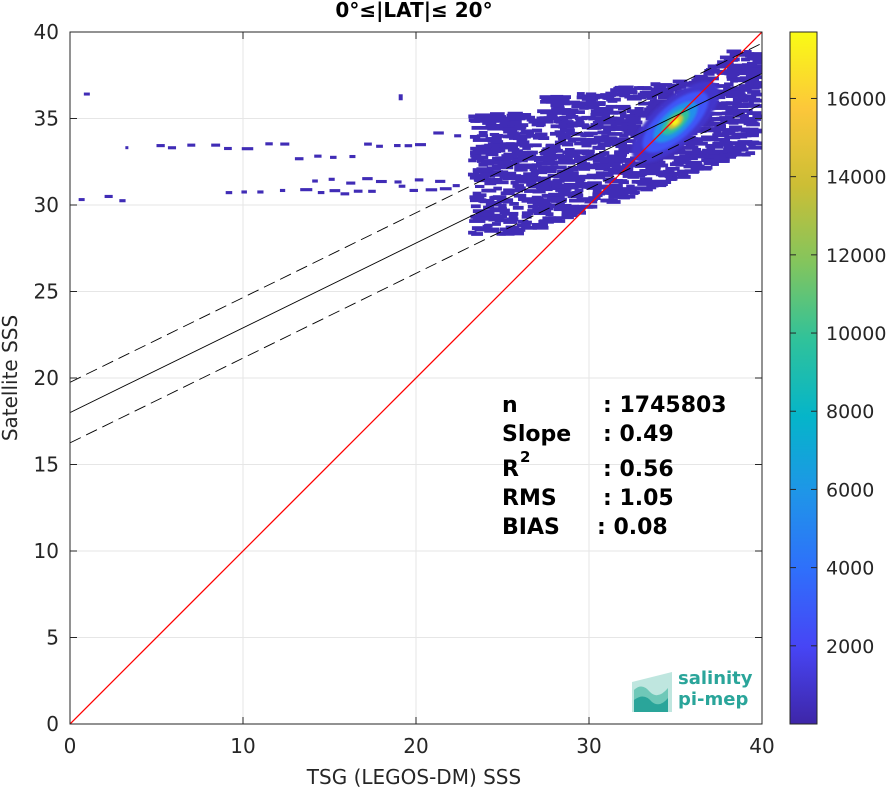 Image resolution: width=893 pixels, height=789 pixels. I want to click on salinity-pi-mep-logo: salinity pi-mep, so click(692, 690).